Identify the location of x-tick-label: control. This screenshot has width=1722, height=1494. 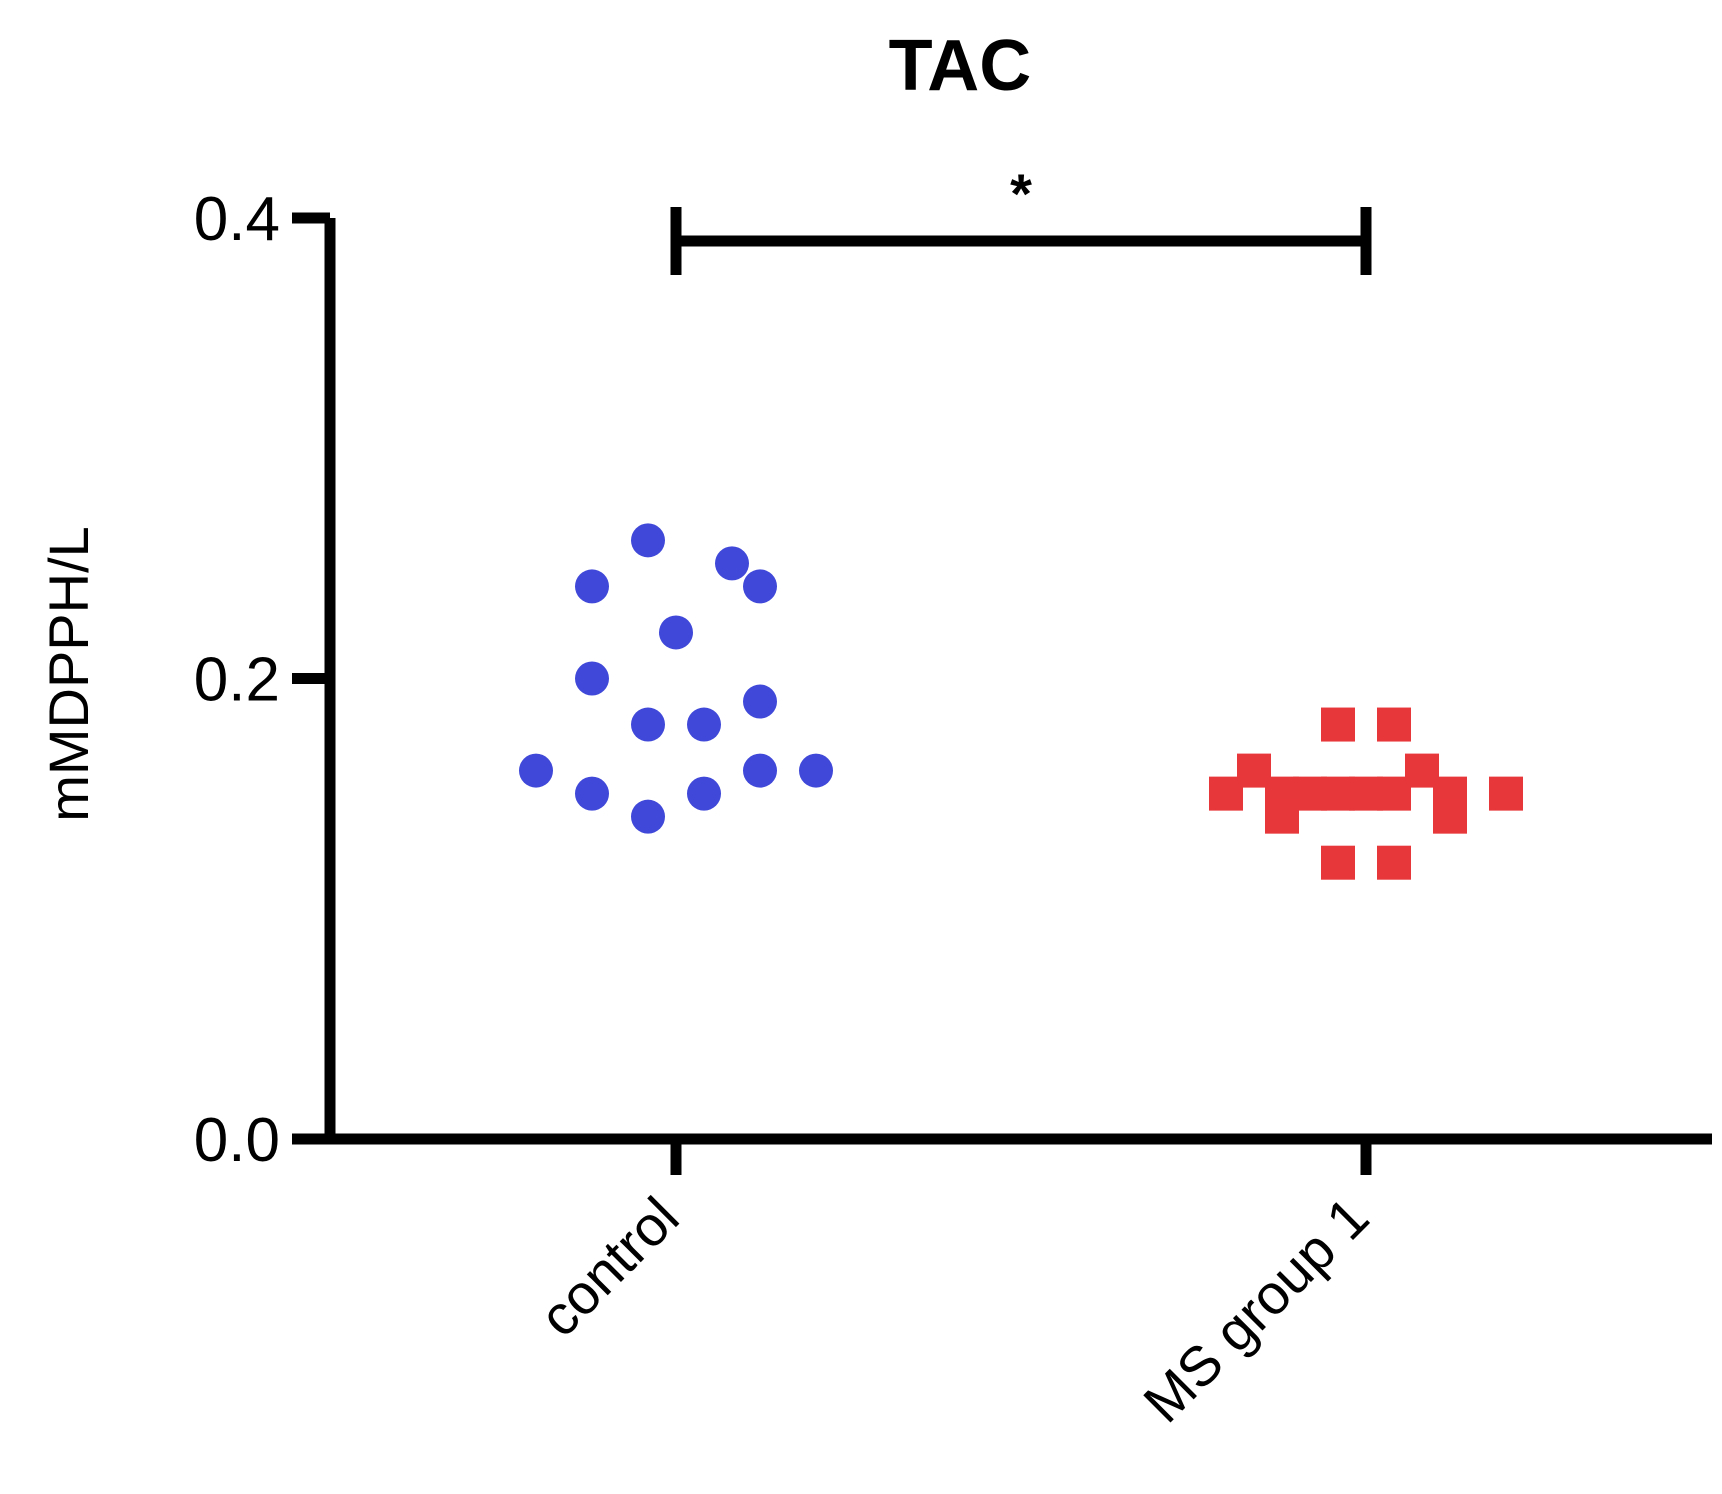
(608, 1266).